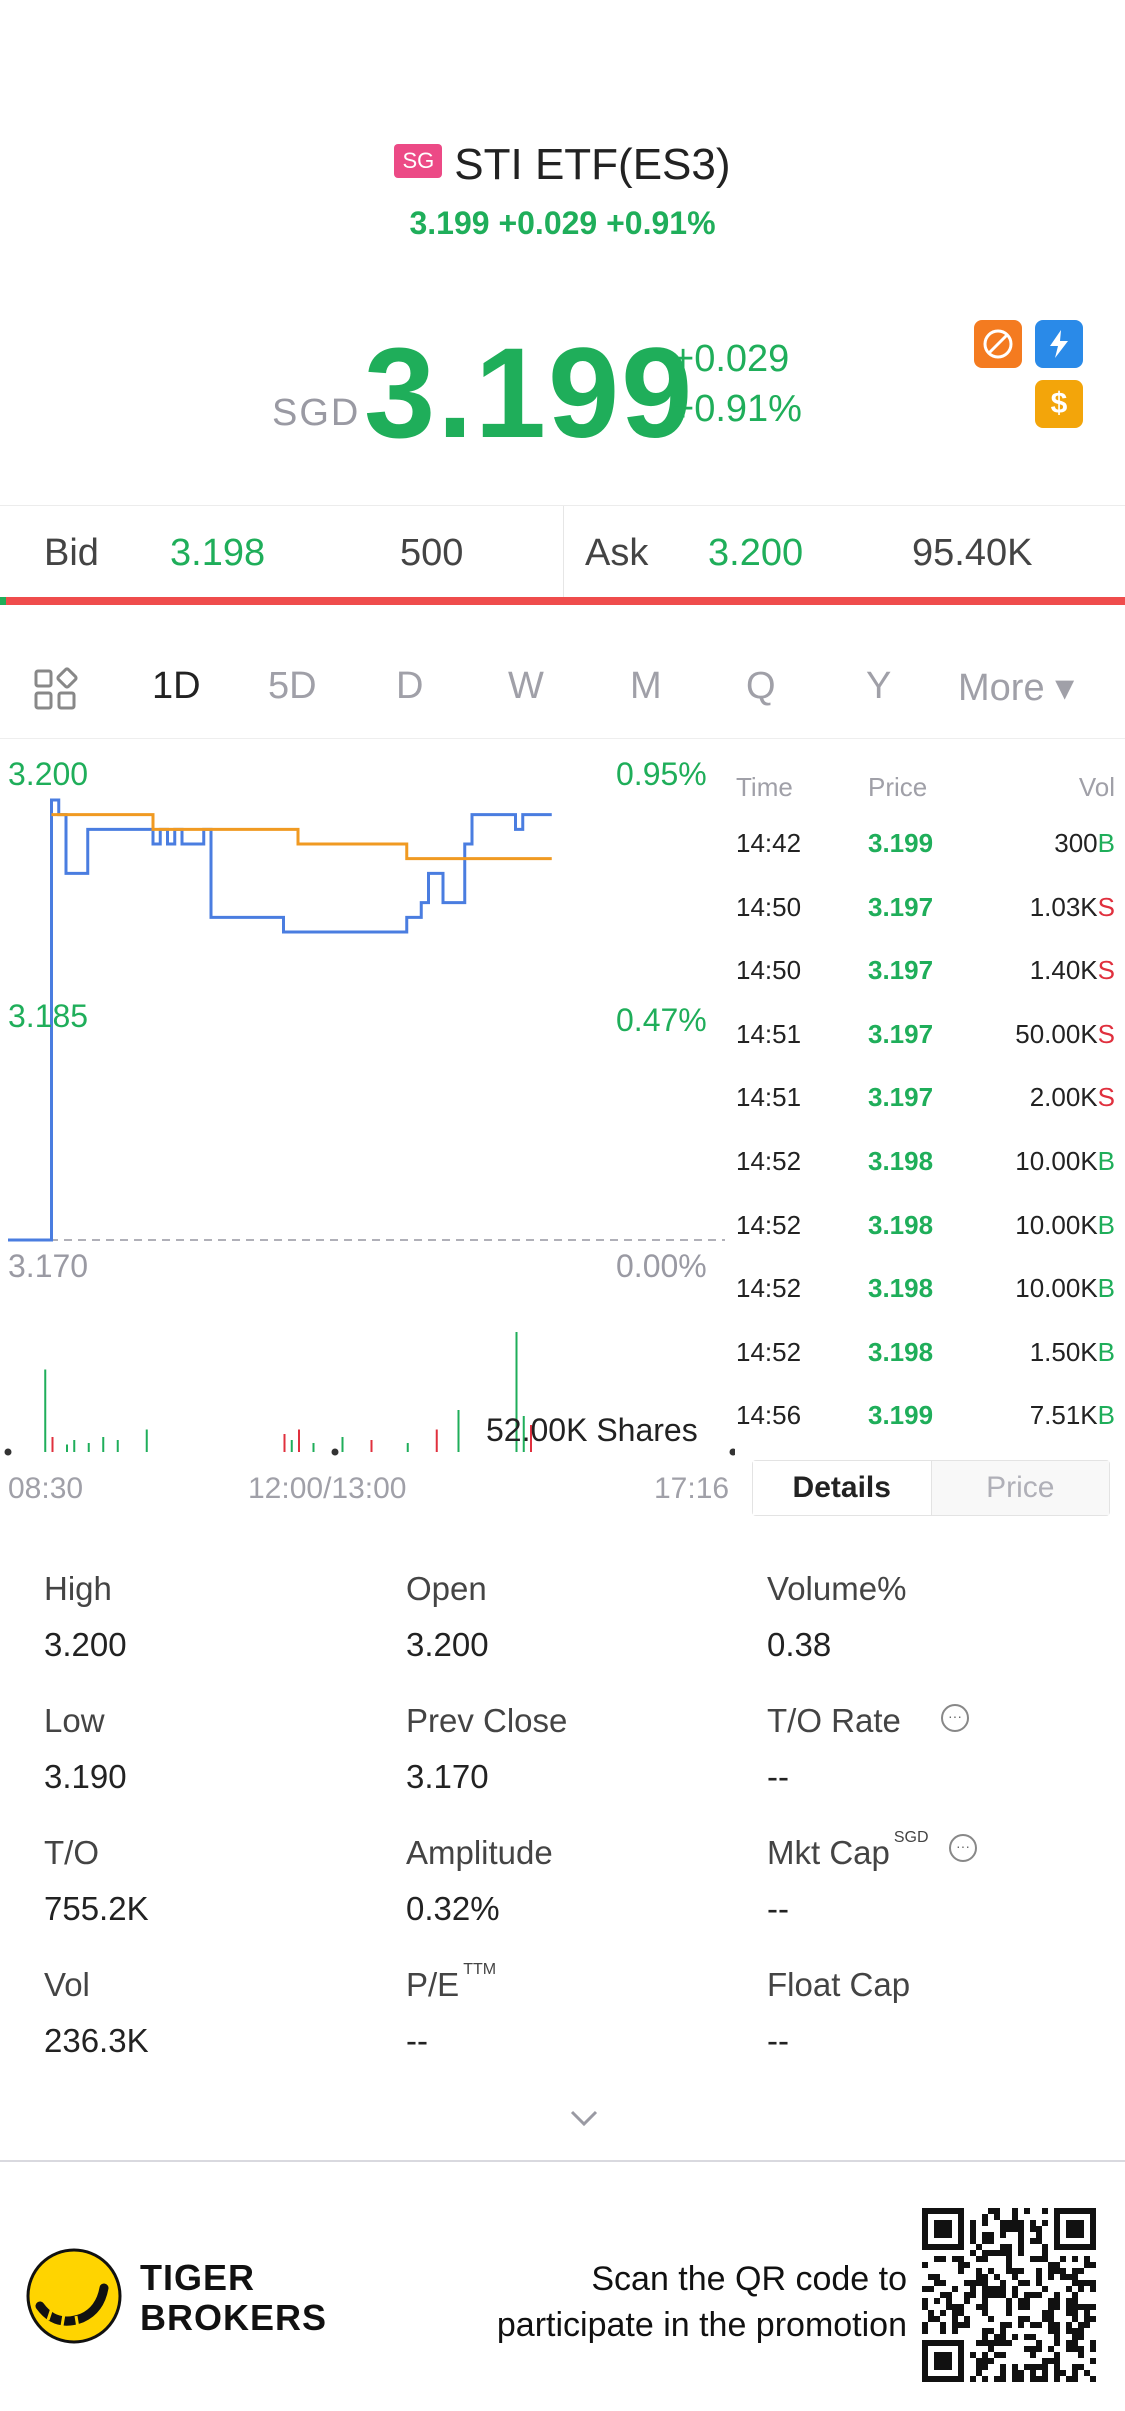  I want to click on stat-value: 3.170, so click(447, 1776).